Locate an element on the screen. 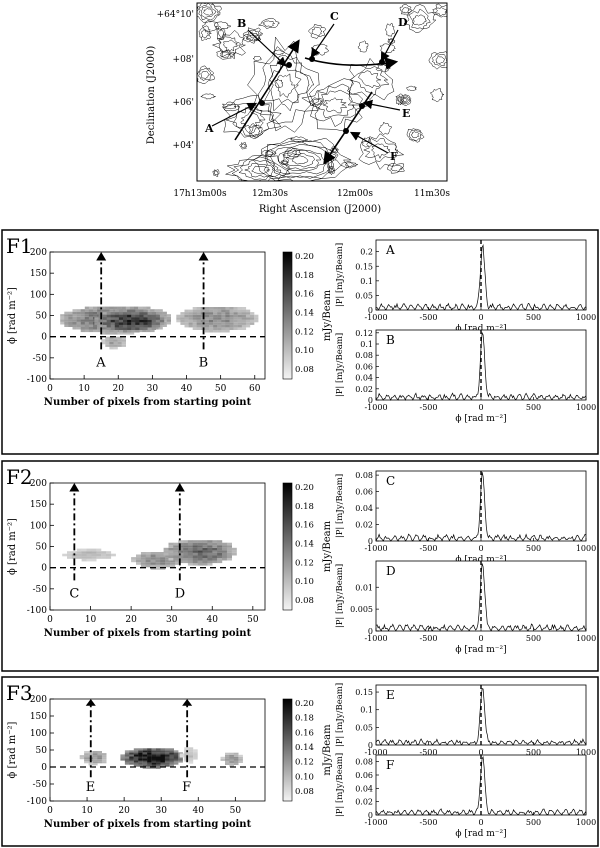  spectrum-xtick: 500 is located at coordinates (533, 407).